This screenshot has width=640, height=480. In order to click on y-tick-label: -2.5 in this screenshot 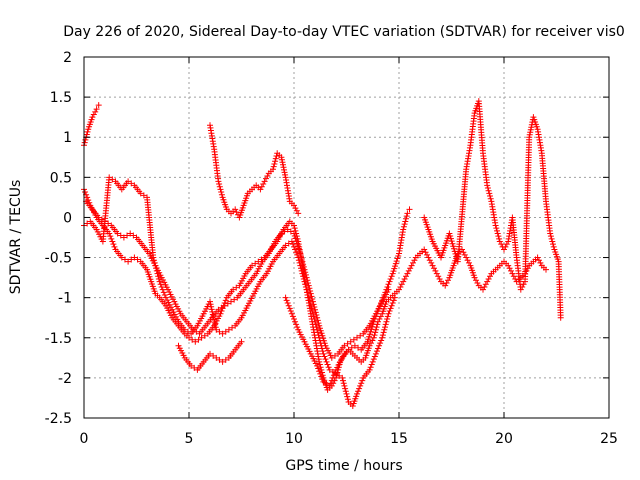, I will do `click(58, 419)`.